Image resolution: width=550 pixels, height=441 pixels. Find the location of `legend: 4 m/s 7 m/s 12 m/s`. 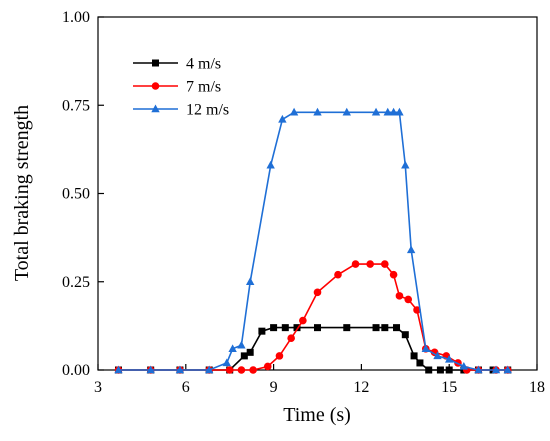

legend: 4 m/s 7 m/s 12 m/s is located at coordinates (181, 87).